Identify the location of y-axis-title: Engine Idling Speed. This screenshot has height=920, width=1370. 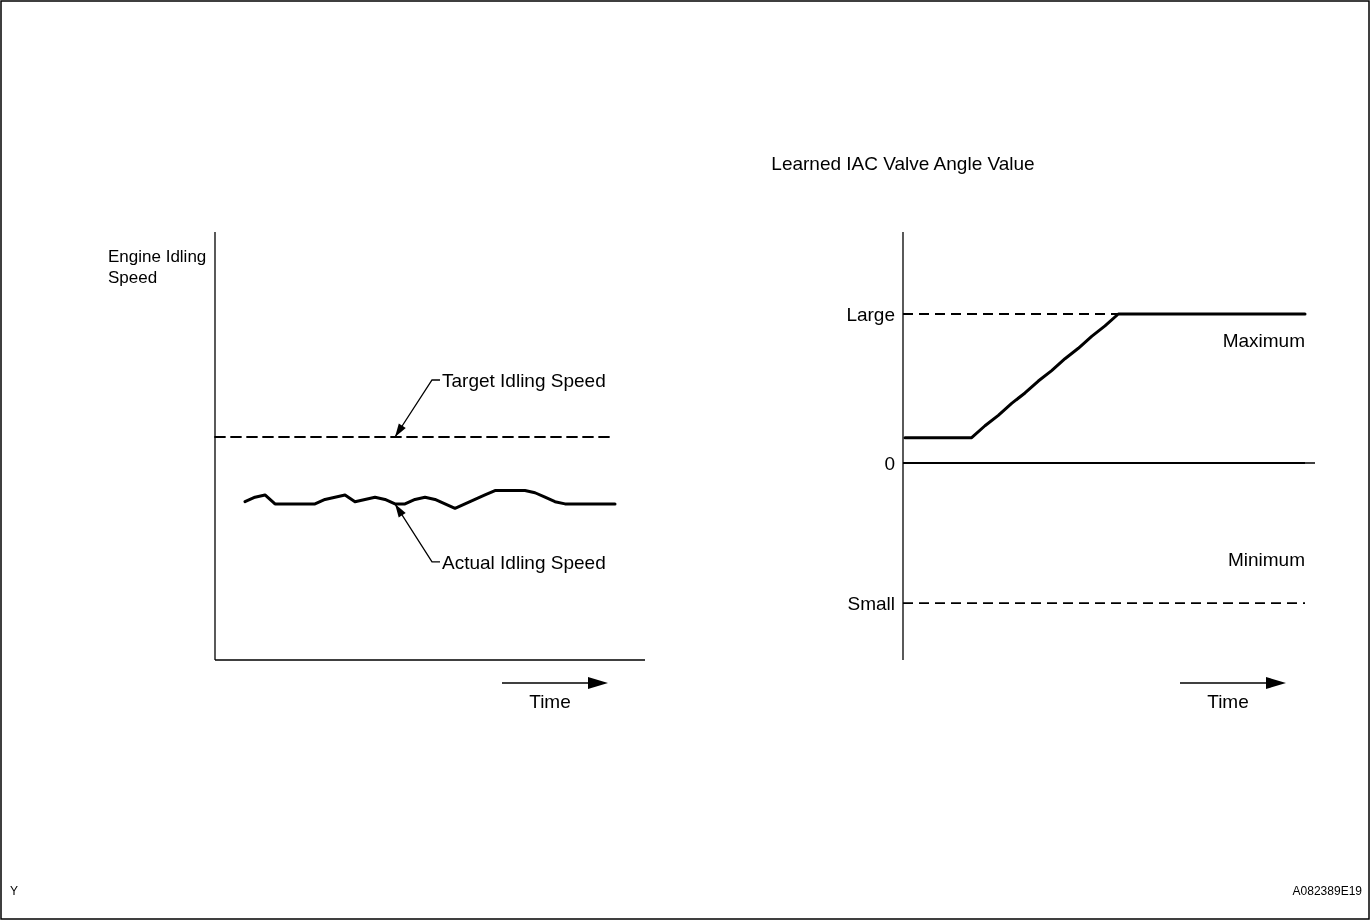
(157, 267).